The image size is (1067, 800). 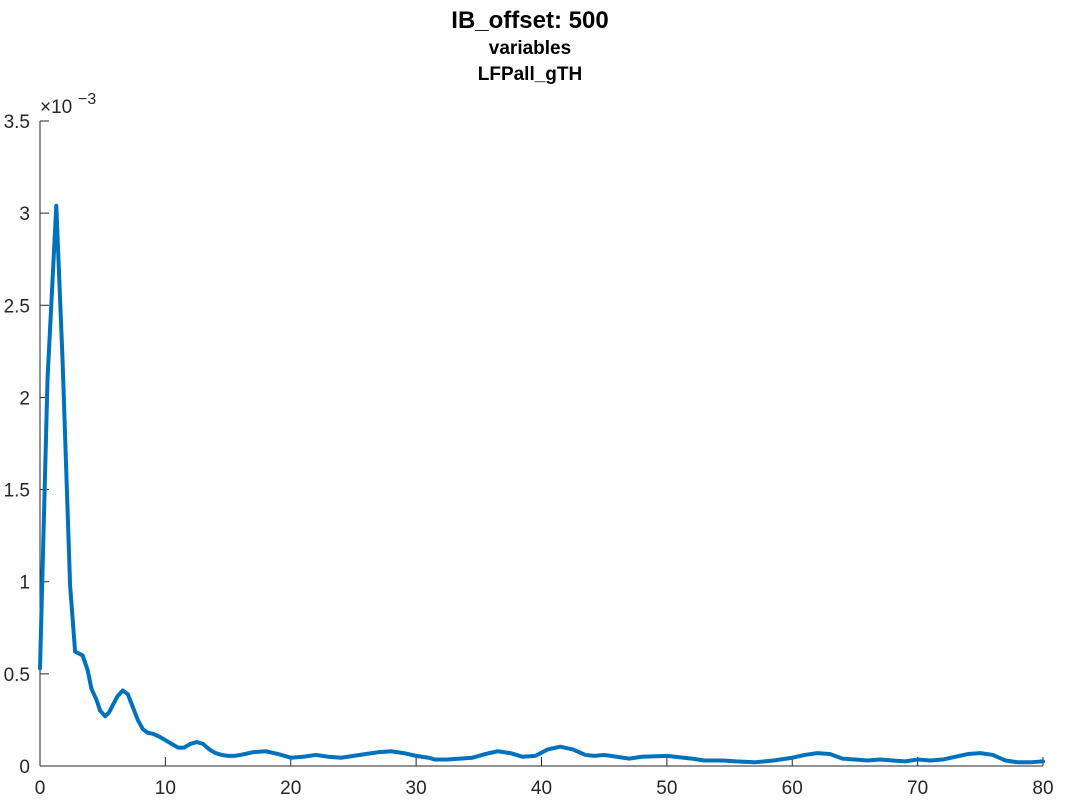 I want to click on y-tick-label: 3.5, so click(x=17, y=122).